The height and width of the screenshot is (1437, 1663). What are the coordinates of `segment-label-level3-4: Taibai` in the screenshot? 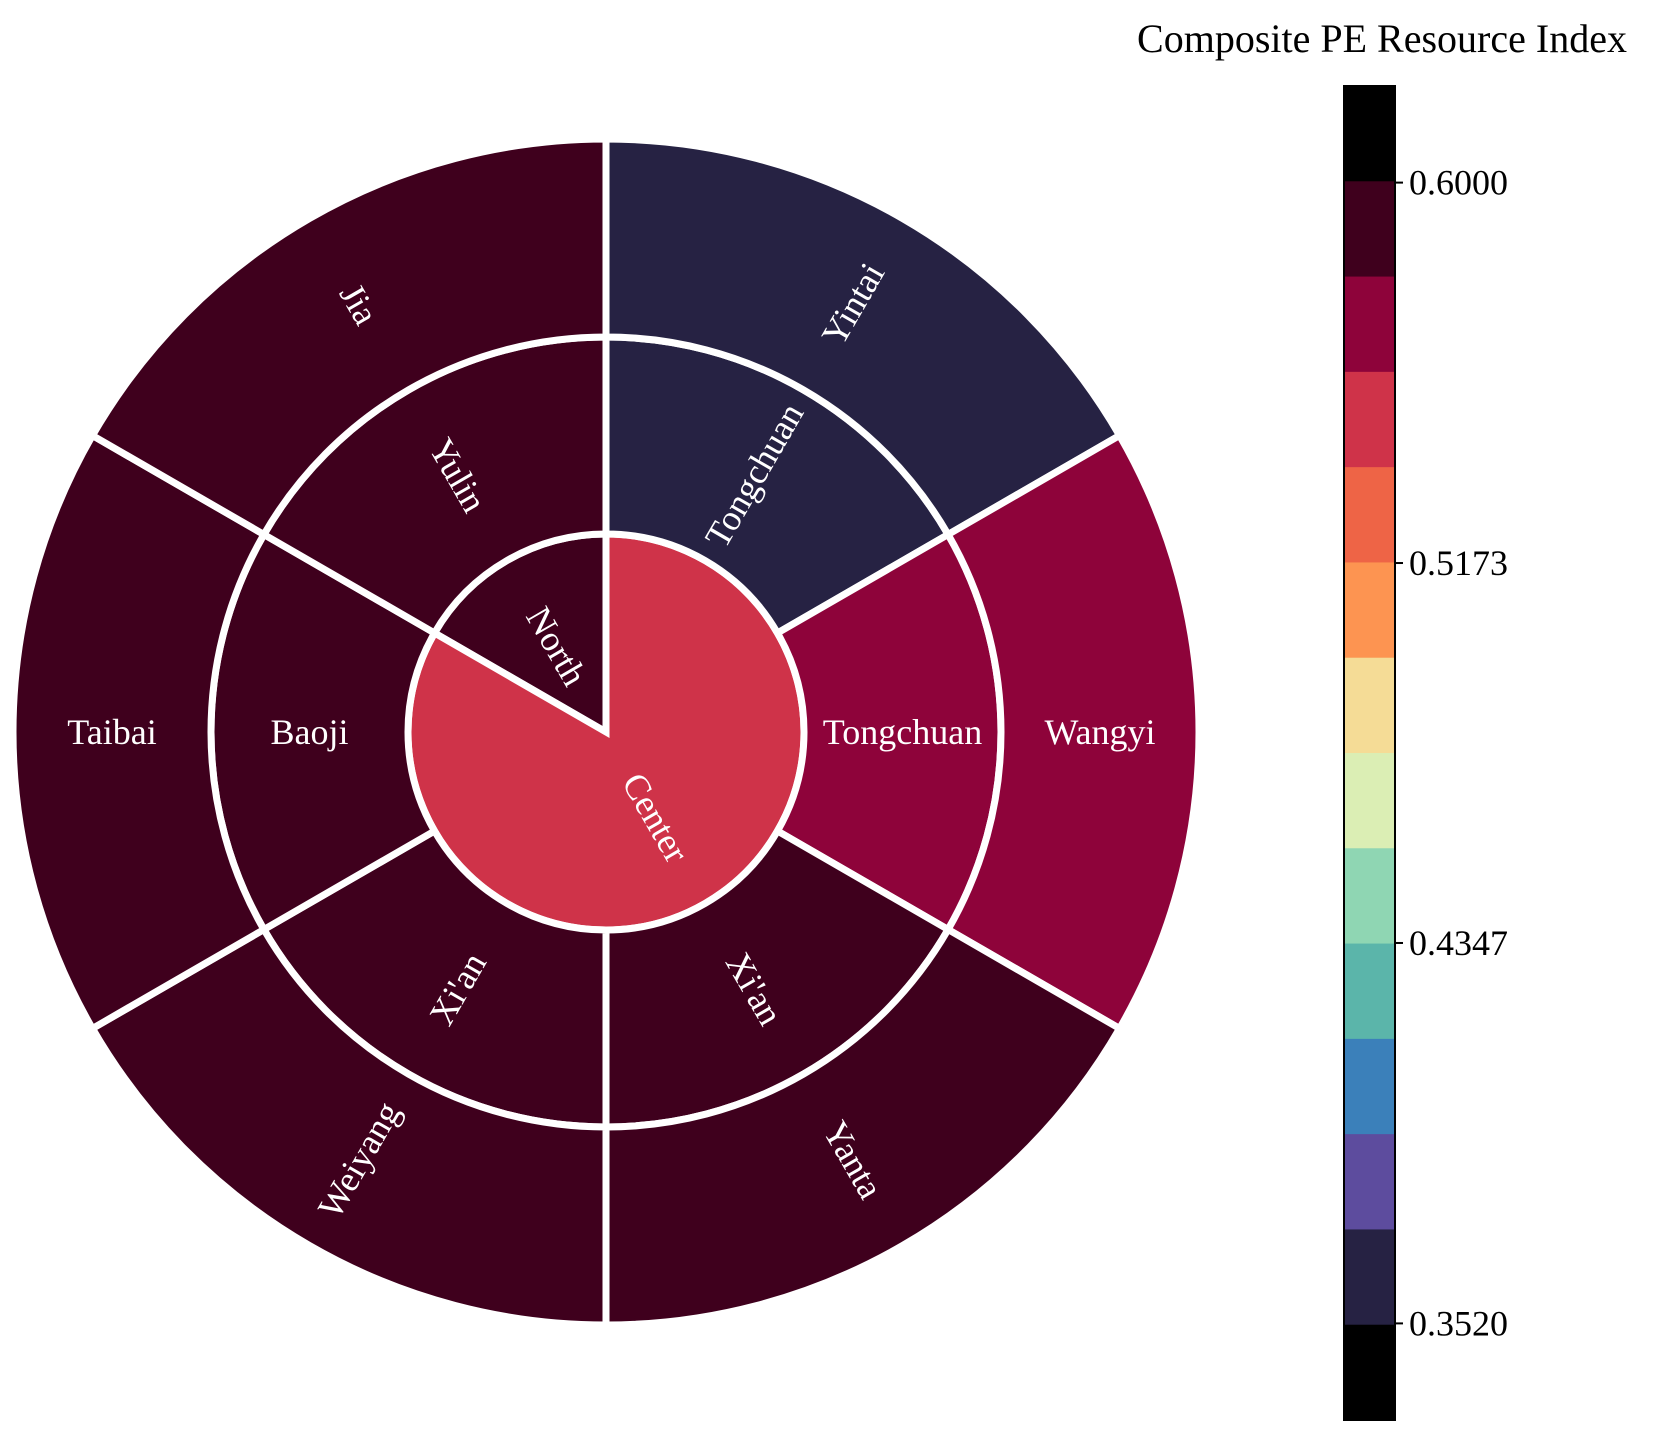 It's located at (111, 732).